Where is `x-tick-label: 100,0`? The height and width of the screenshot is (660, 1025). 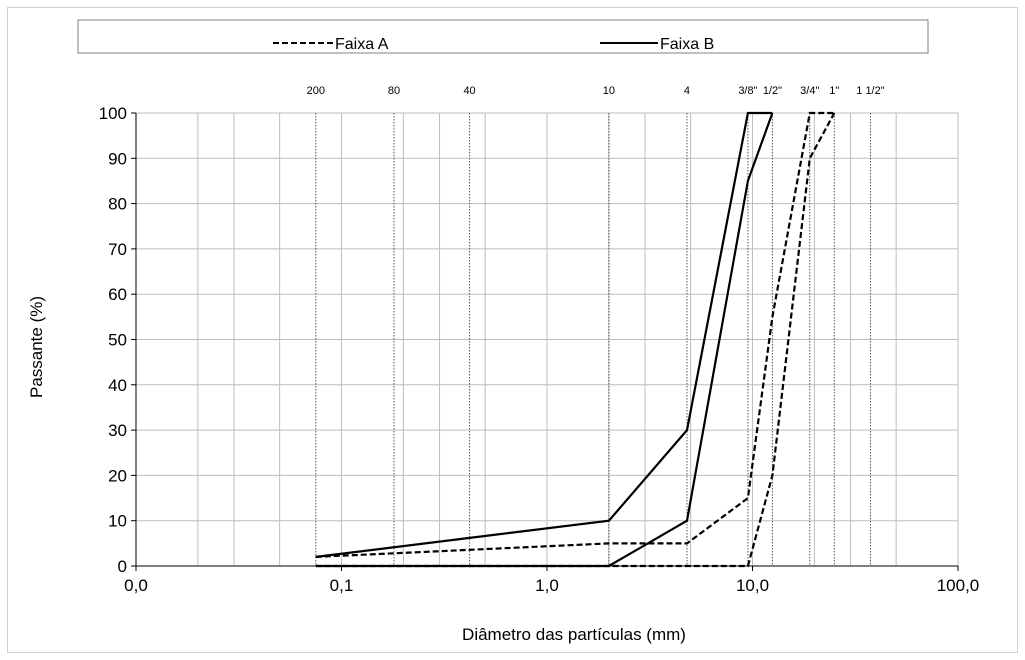
x-tick-label: 100,0 is located at coordinates (958, 585).